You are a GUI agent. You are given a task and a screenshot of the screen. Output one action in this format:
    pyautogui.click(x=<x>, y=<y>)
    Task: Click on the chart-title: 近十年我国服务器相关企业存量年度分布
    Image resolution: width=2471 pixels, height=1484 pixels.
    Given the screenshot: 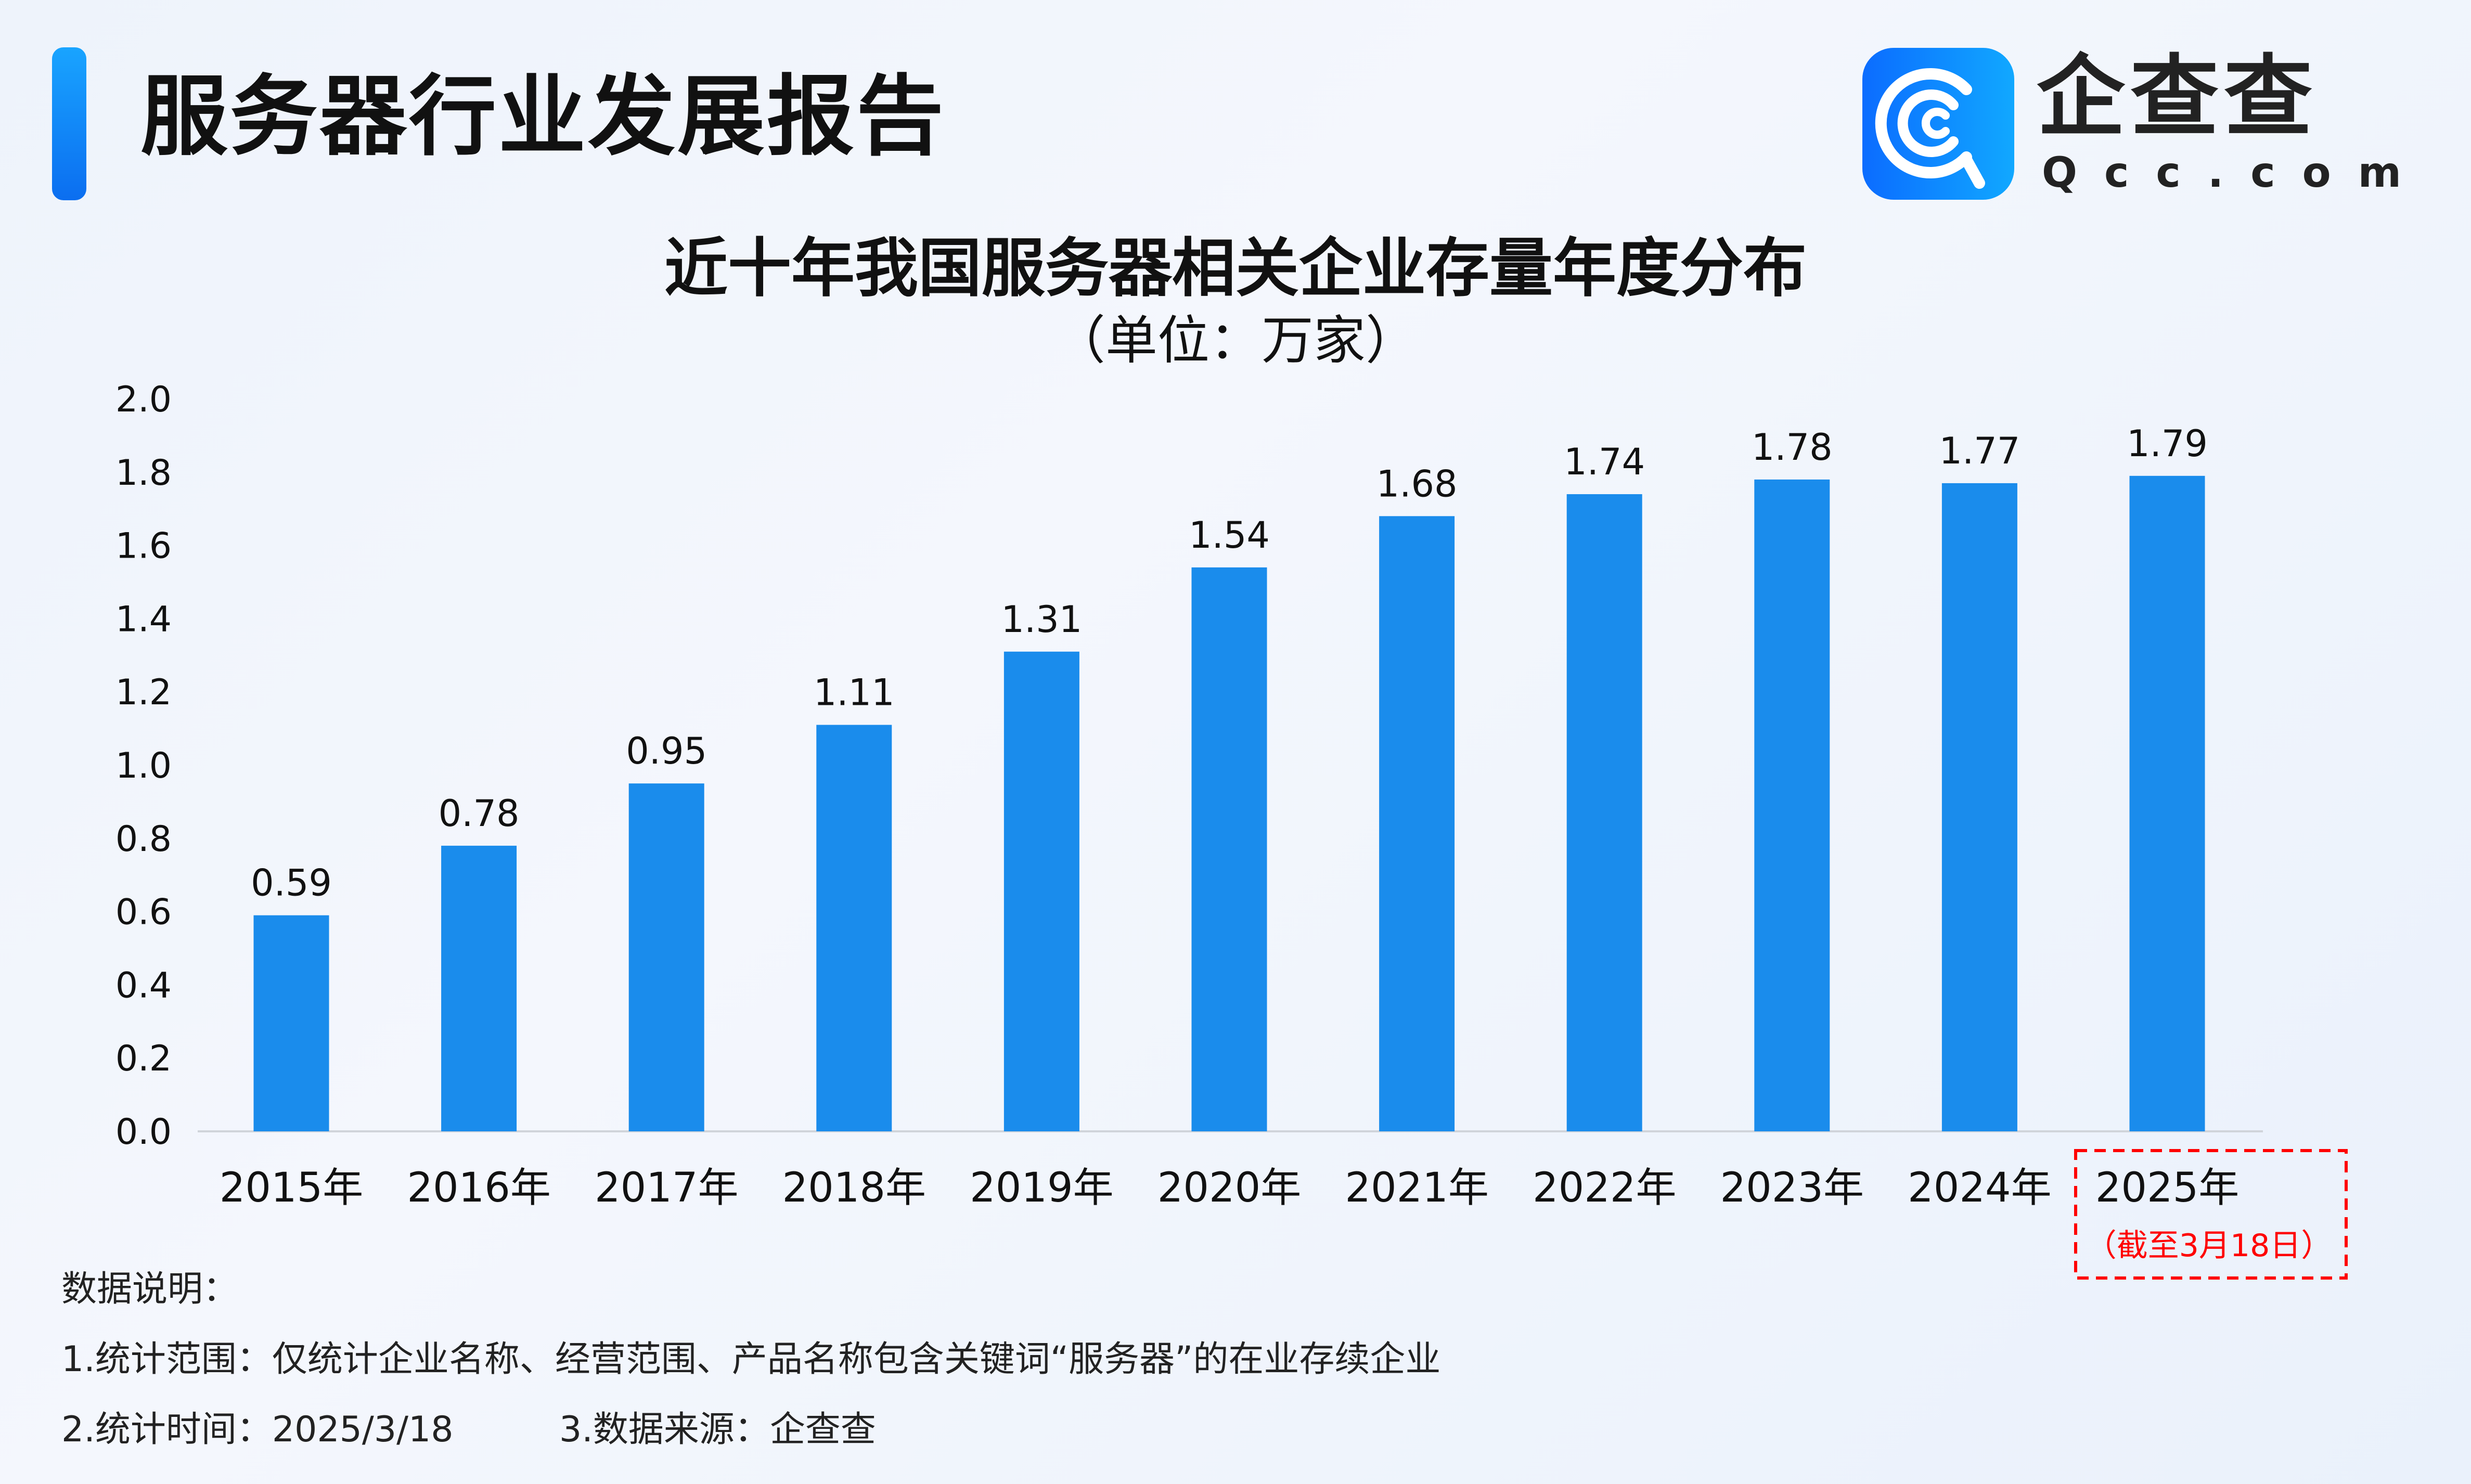 What is the action you would take?
    pyautogui.click(x=1235, y=268)
    